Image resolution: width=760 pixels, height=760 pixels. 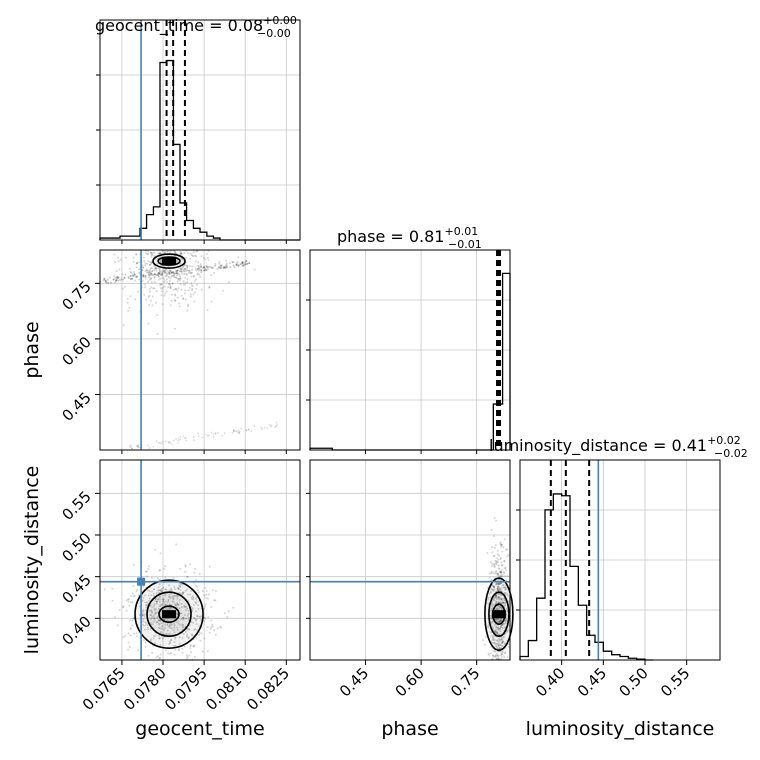 What do you see at coordinates (199, 150) in the screenshot?
I see `histogram-geocent_time` at bounding box center [199, 150].